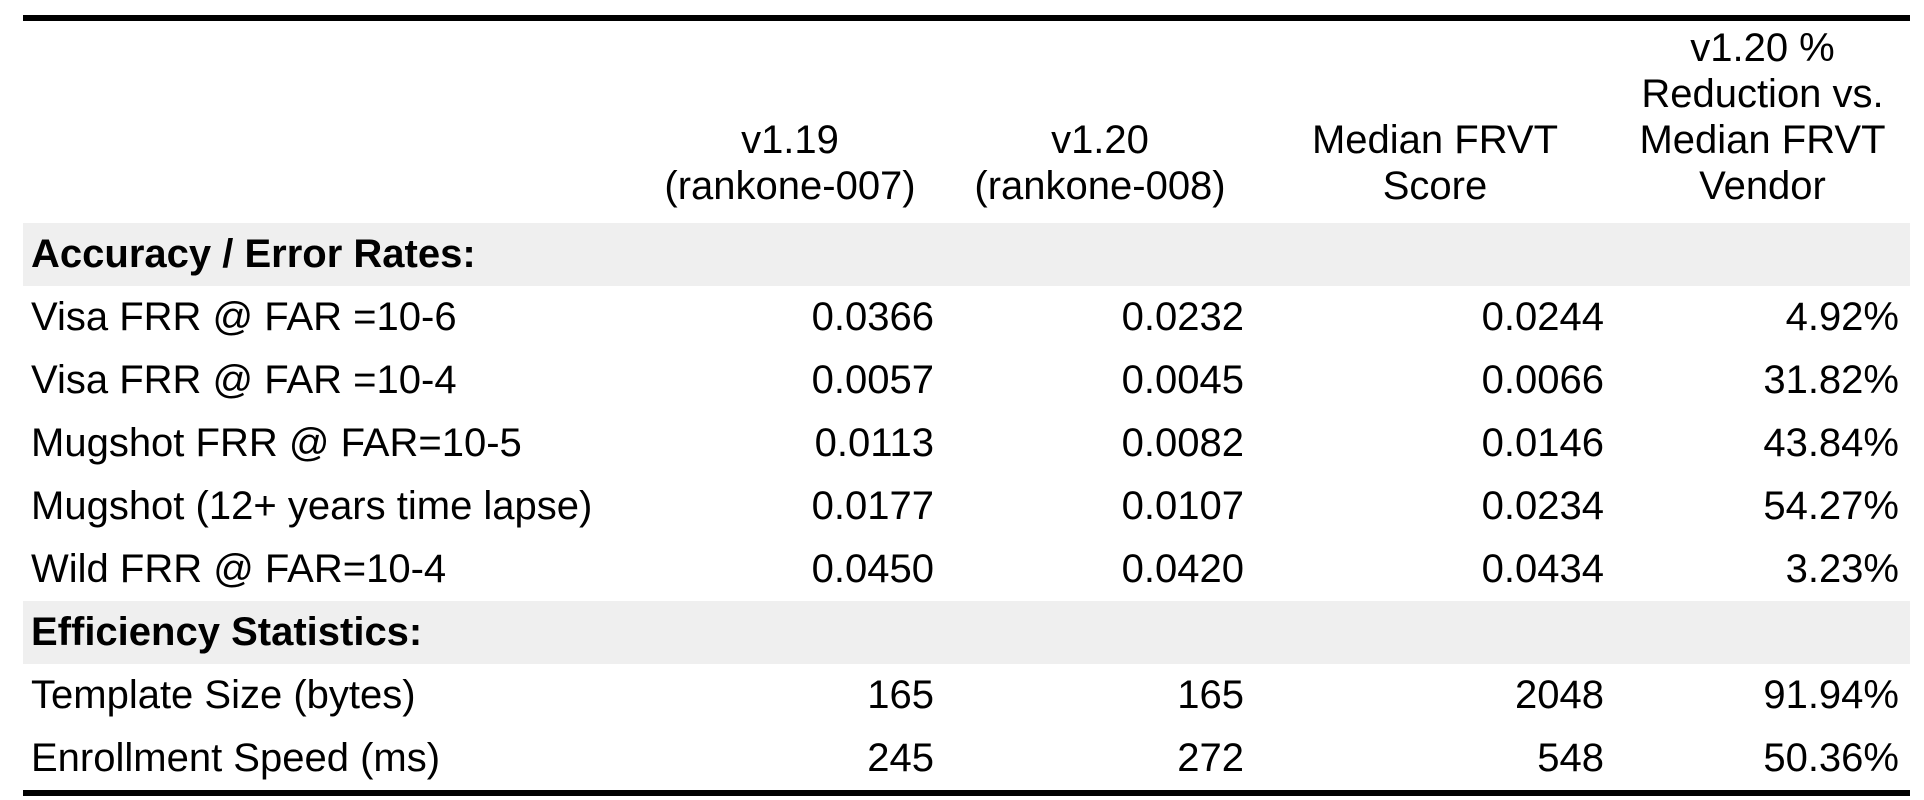 This screenshot has width=1924, height=800. Describe the element at coordinates (966, 758) in the screenshot. I see `table-row: Enrollment Speed (ms) 245 272 548 50.36%` at that location.